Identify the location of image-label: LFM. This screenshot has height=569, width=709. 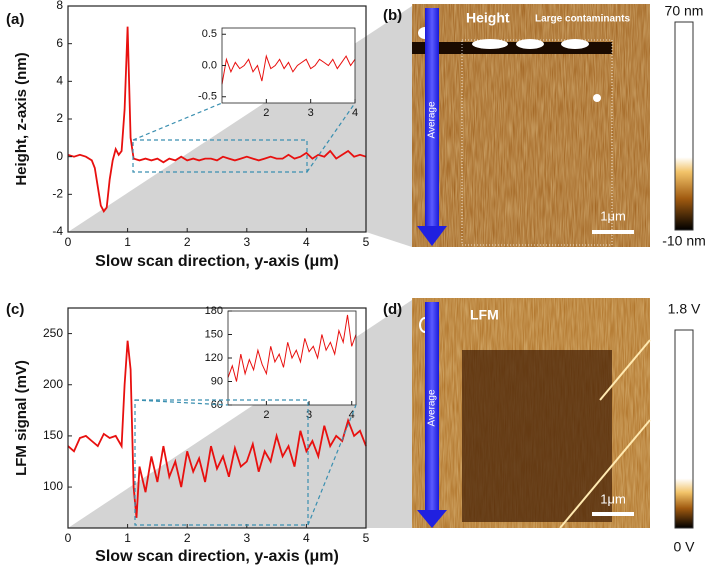
(484, 315).